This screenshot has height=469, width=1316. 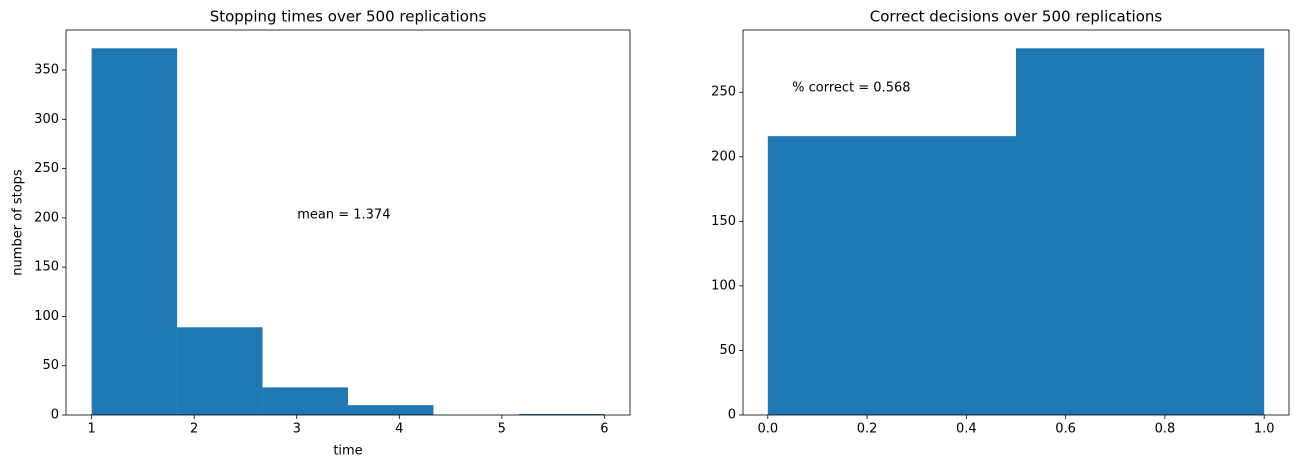 What do you see at coordinates (343, 214) in the screenshot?
I see `annotation: mean = 1.374` at bounding box center [343, 214].